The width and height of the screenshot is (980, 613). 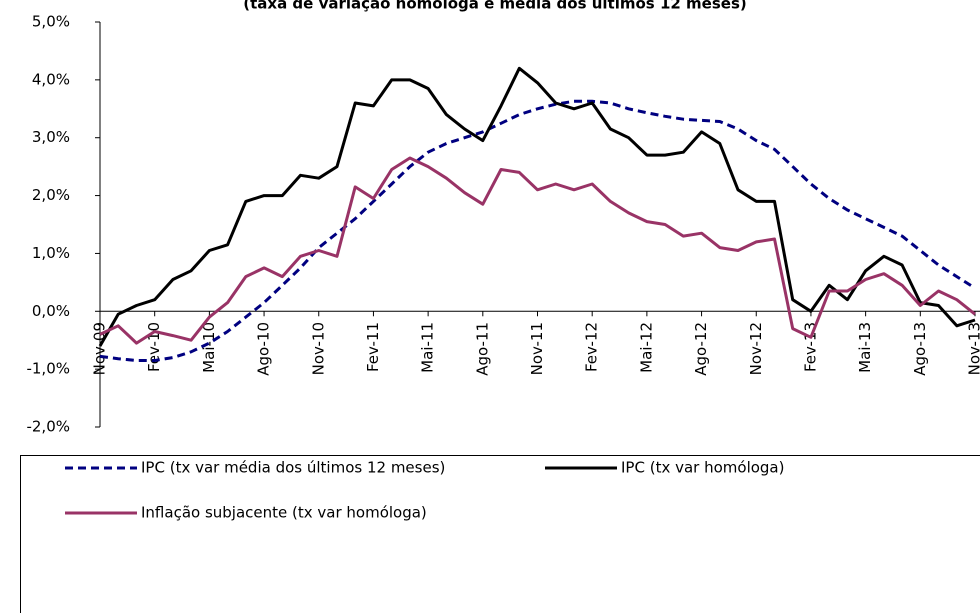 I want to click on x-tick-label: Mai-10, so click(x=209, y=347).